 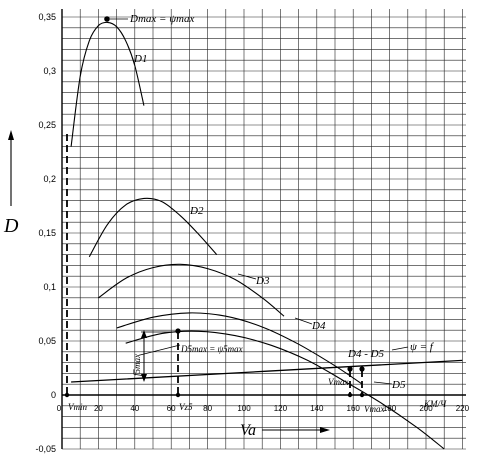 I want to click on label-d2: D2, so click(x=196, y=211).